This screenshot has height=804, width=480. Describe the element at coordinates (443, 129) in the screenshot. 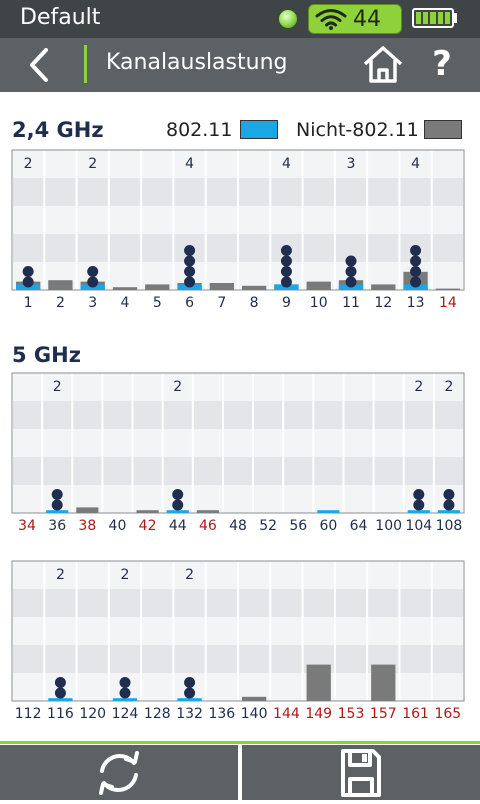

I see `legend-non-wifi-swatch` at that location.